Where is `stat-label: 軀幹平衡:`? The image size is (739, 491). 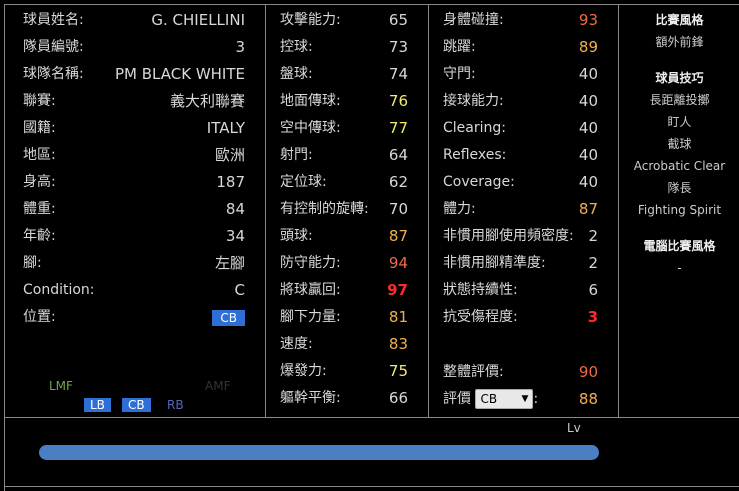 stat-label: 軀幹平衡: is located at coordinates (310, 398).